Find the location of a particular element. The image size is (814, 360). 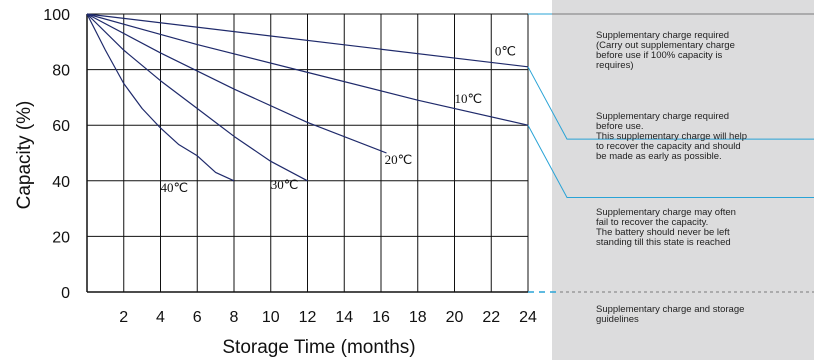

y-tick-label: 0 is located at coordinates (65, 293).